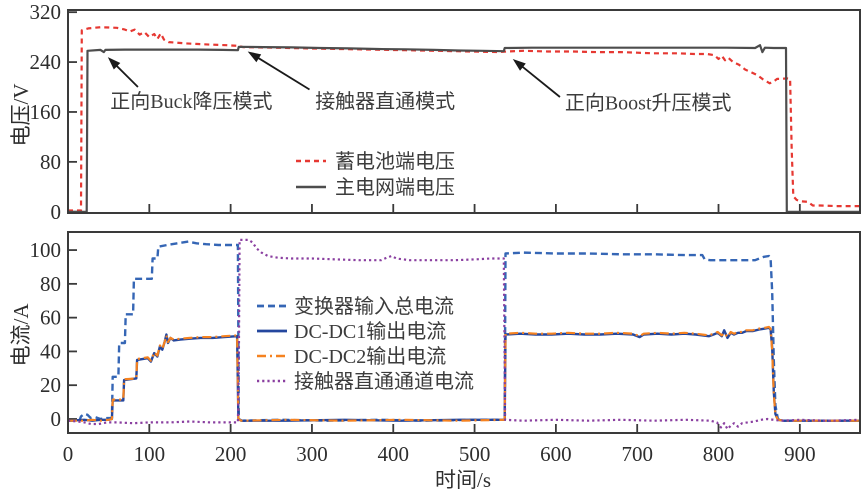  What do you see at coordinates (21, 335) in the screenshot?
I see `current-y-axis-label: 电流/A` at bounding box center [21, 335].